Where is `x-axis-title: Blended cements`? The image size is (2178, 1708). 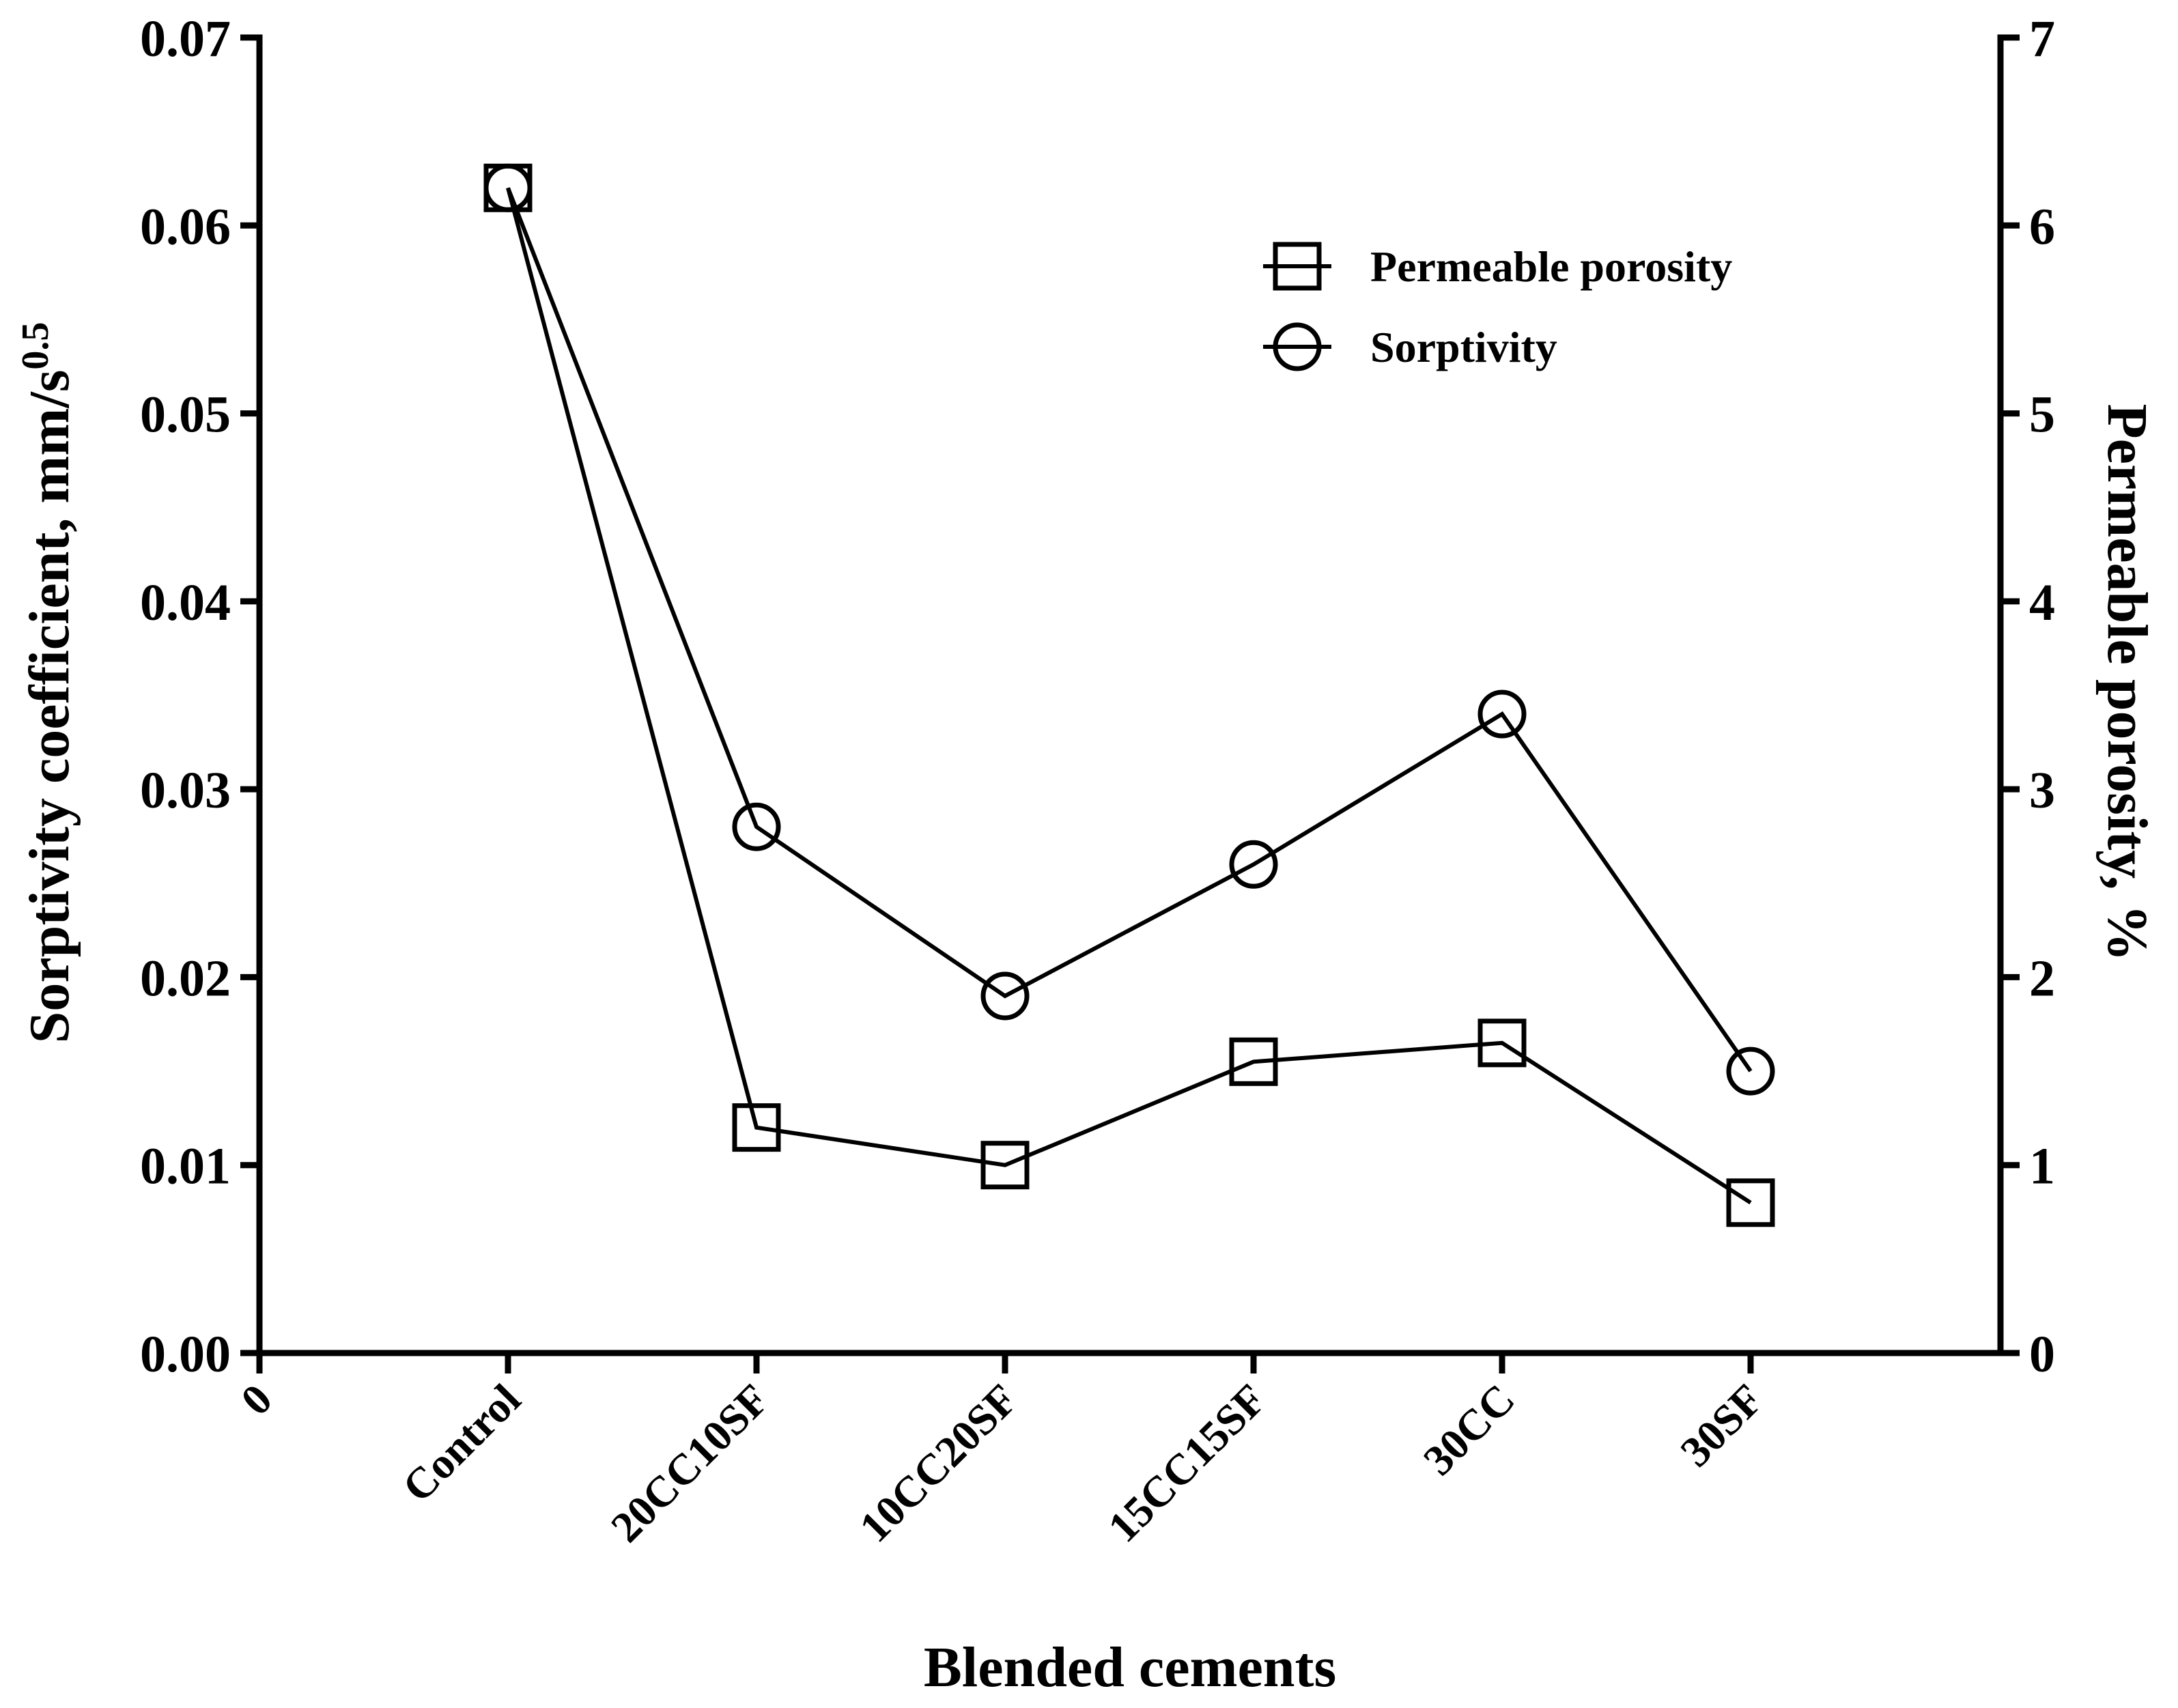 x-axis-title: Blended cements is located at coordinates (1130, 1667).